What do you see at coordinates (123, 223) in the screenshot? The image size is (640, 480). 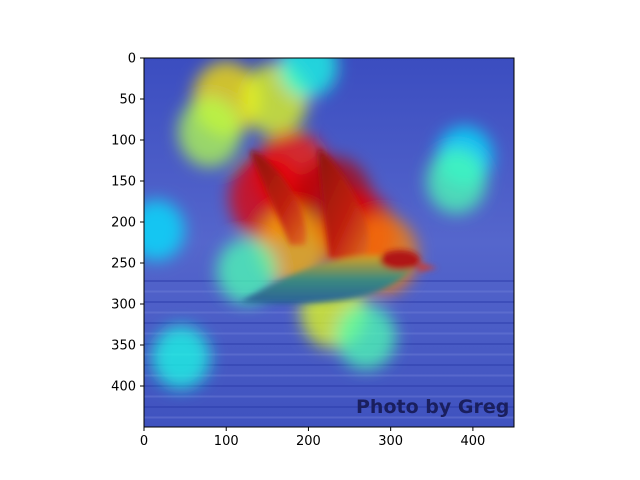 I see `y-tick-label: 200` at bounding box center [123, 223].